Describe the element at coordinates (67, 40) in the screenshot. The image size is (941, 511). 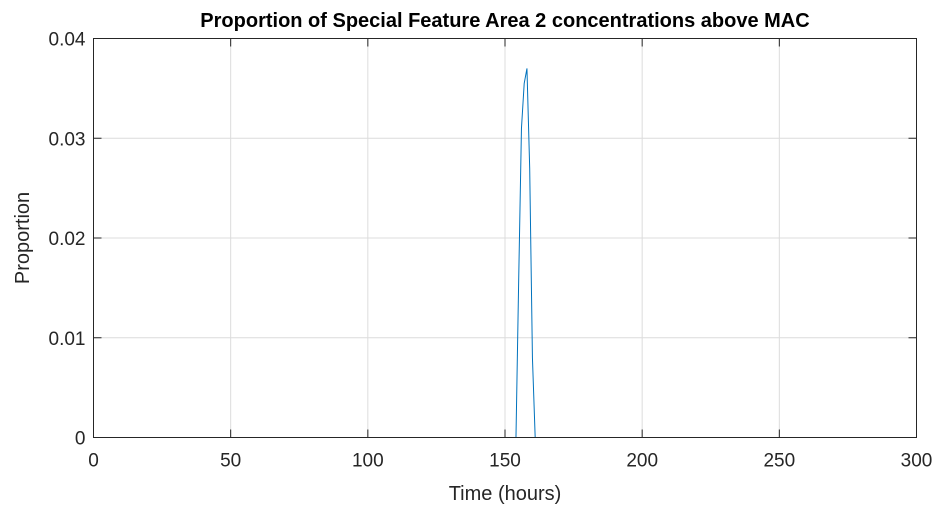
I see `y-tick-label: 0.04` at that location.